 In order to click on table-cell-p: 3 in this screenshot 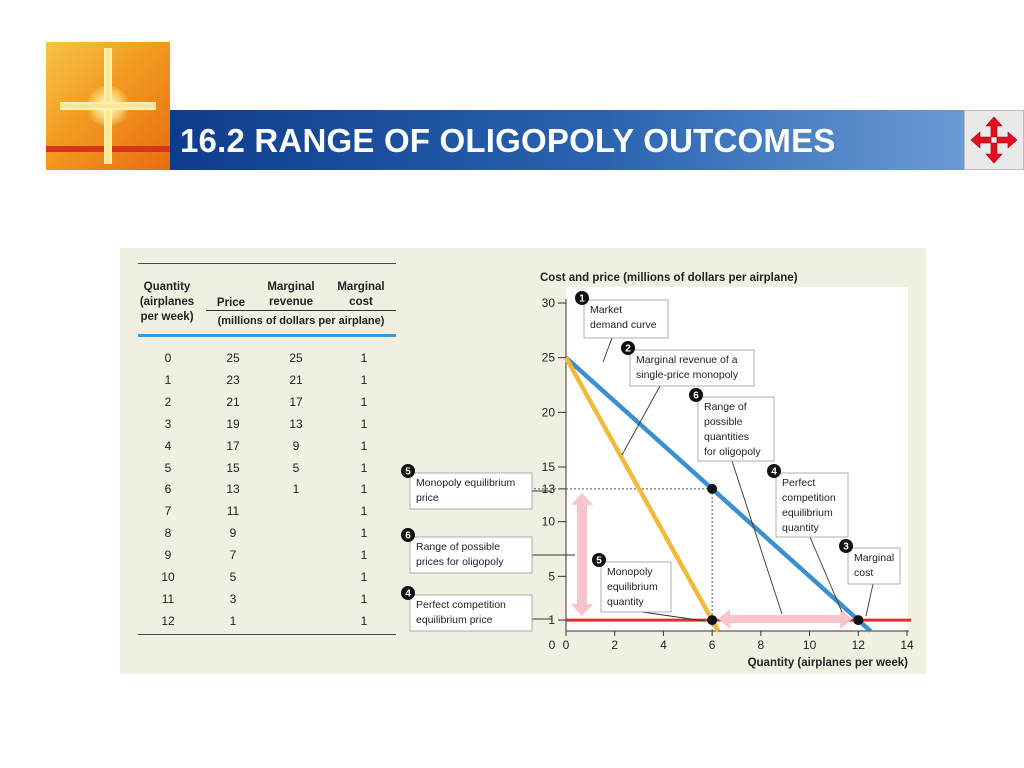, I will do `click(233, 598)`.